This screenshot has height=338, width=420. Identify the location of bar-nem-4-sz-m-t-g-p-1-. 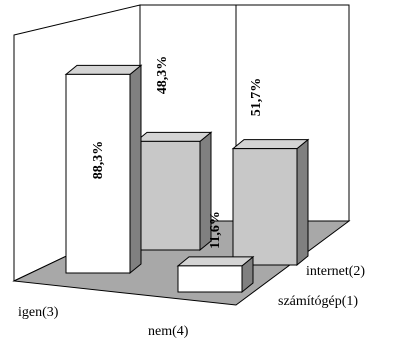
(215, 274).